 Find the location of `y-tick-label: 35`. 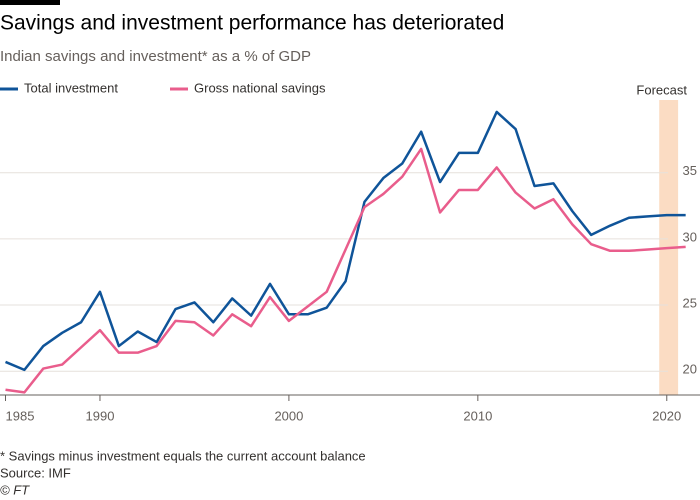

y-tick-label: 35 is located at coordinates (690, 170).